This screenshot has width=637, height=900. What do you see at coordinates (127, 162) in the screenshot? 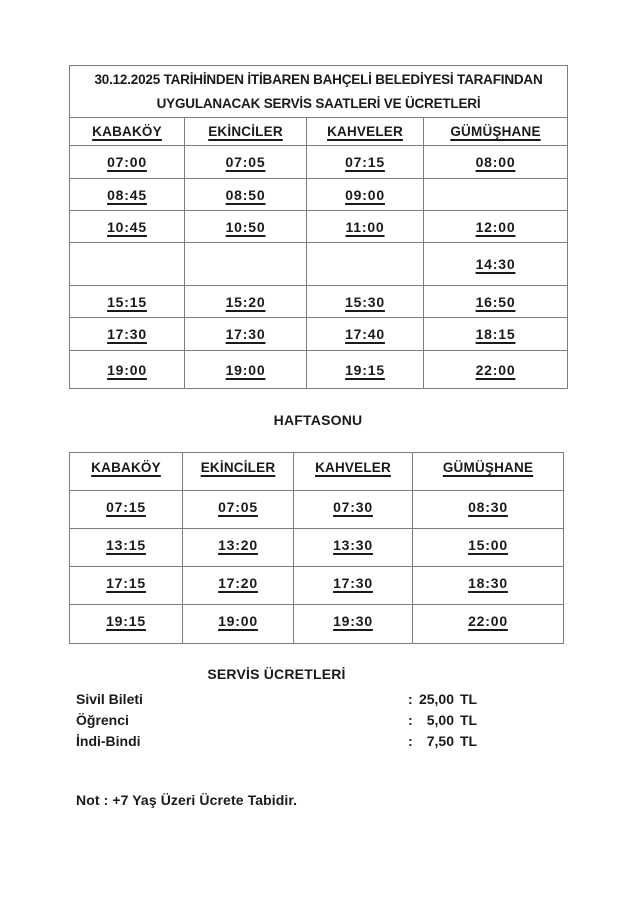
I see `time-cell: 07:00` at bounding box center [127, 162].